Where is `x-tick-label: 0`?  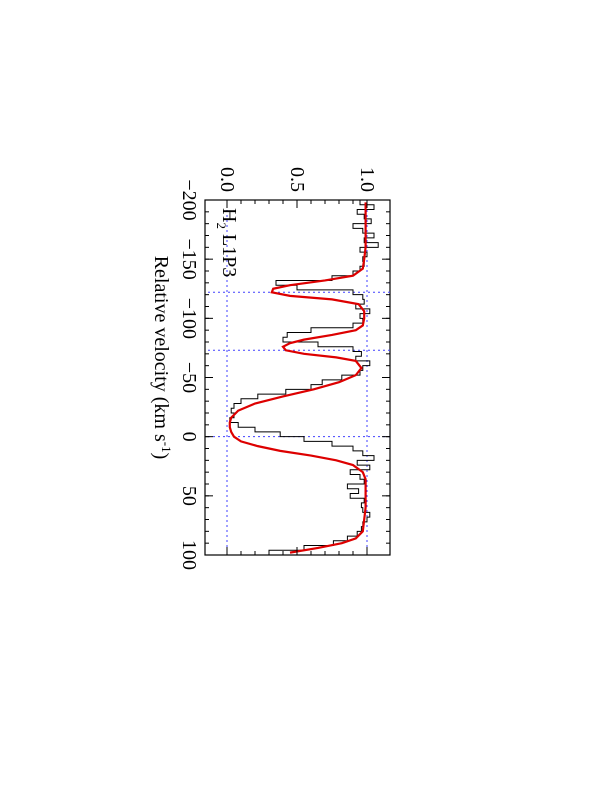
x-tick-label: 0 is located at coordinates (189, 437).